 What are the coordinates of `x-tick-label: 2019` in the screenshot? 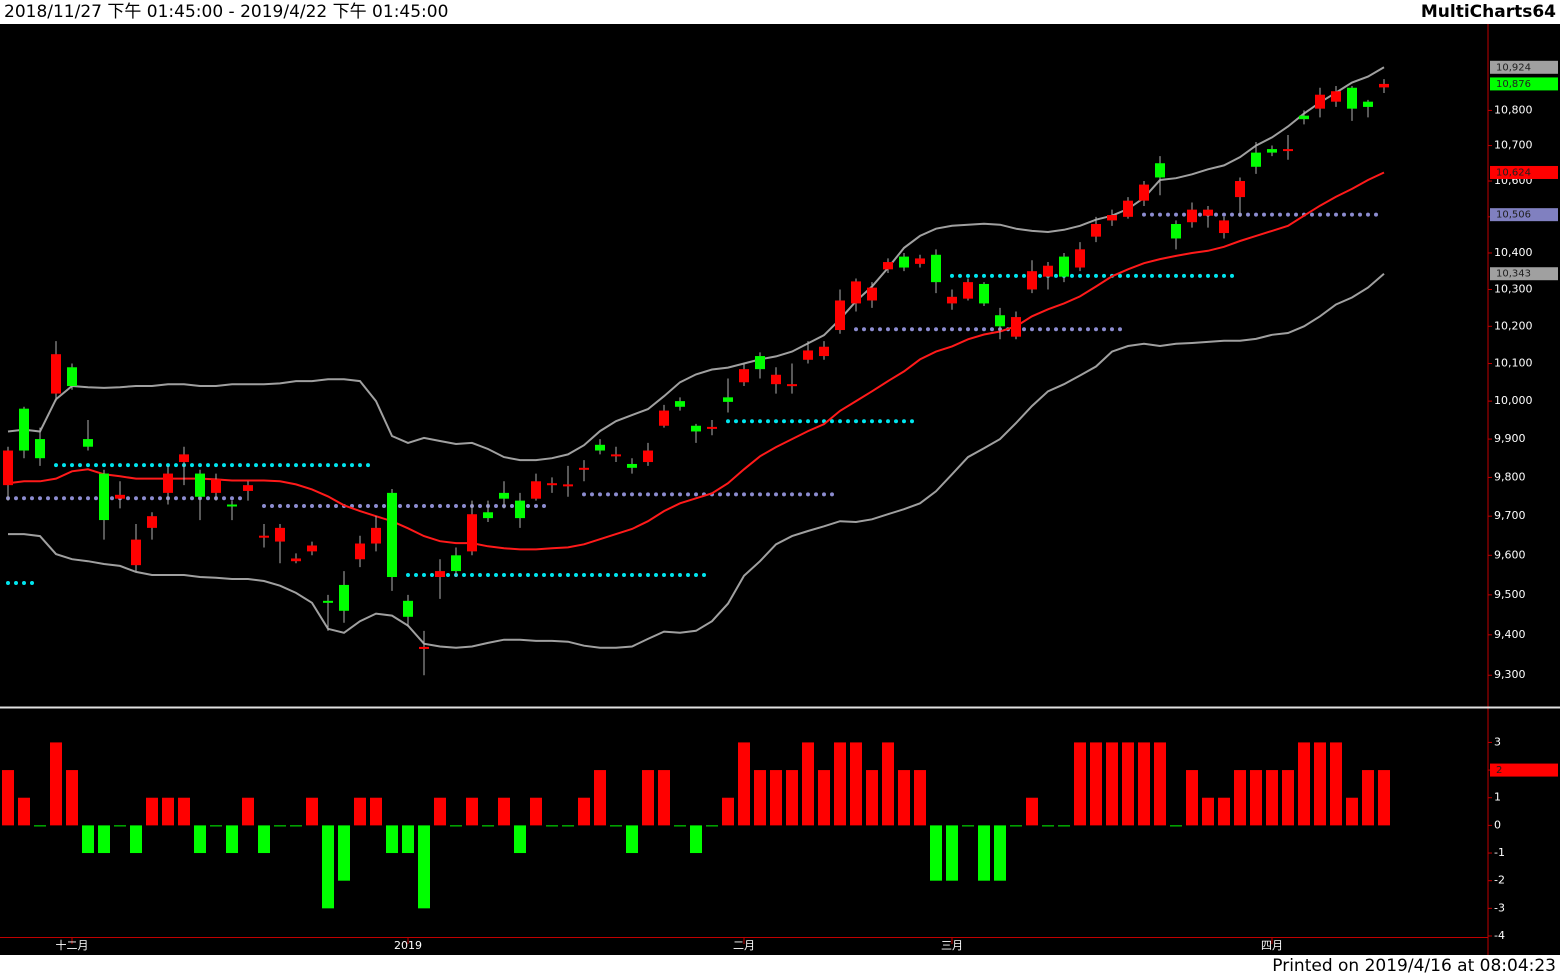 It's located at (408, 945).